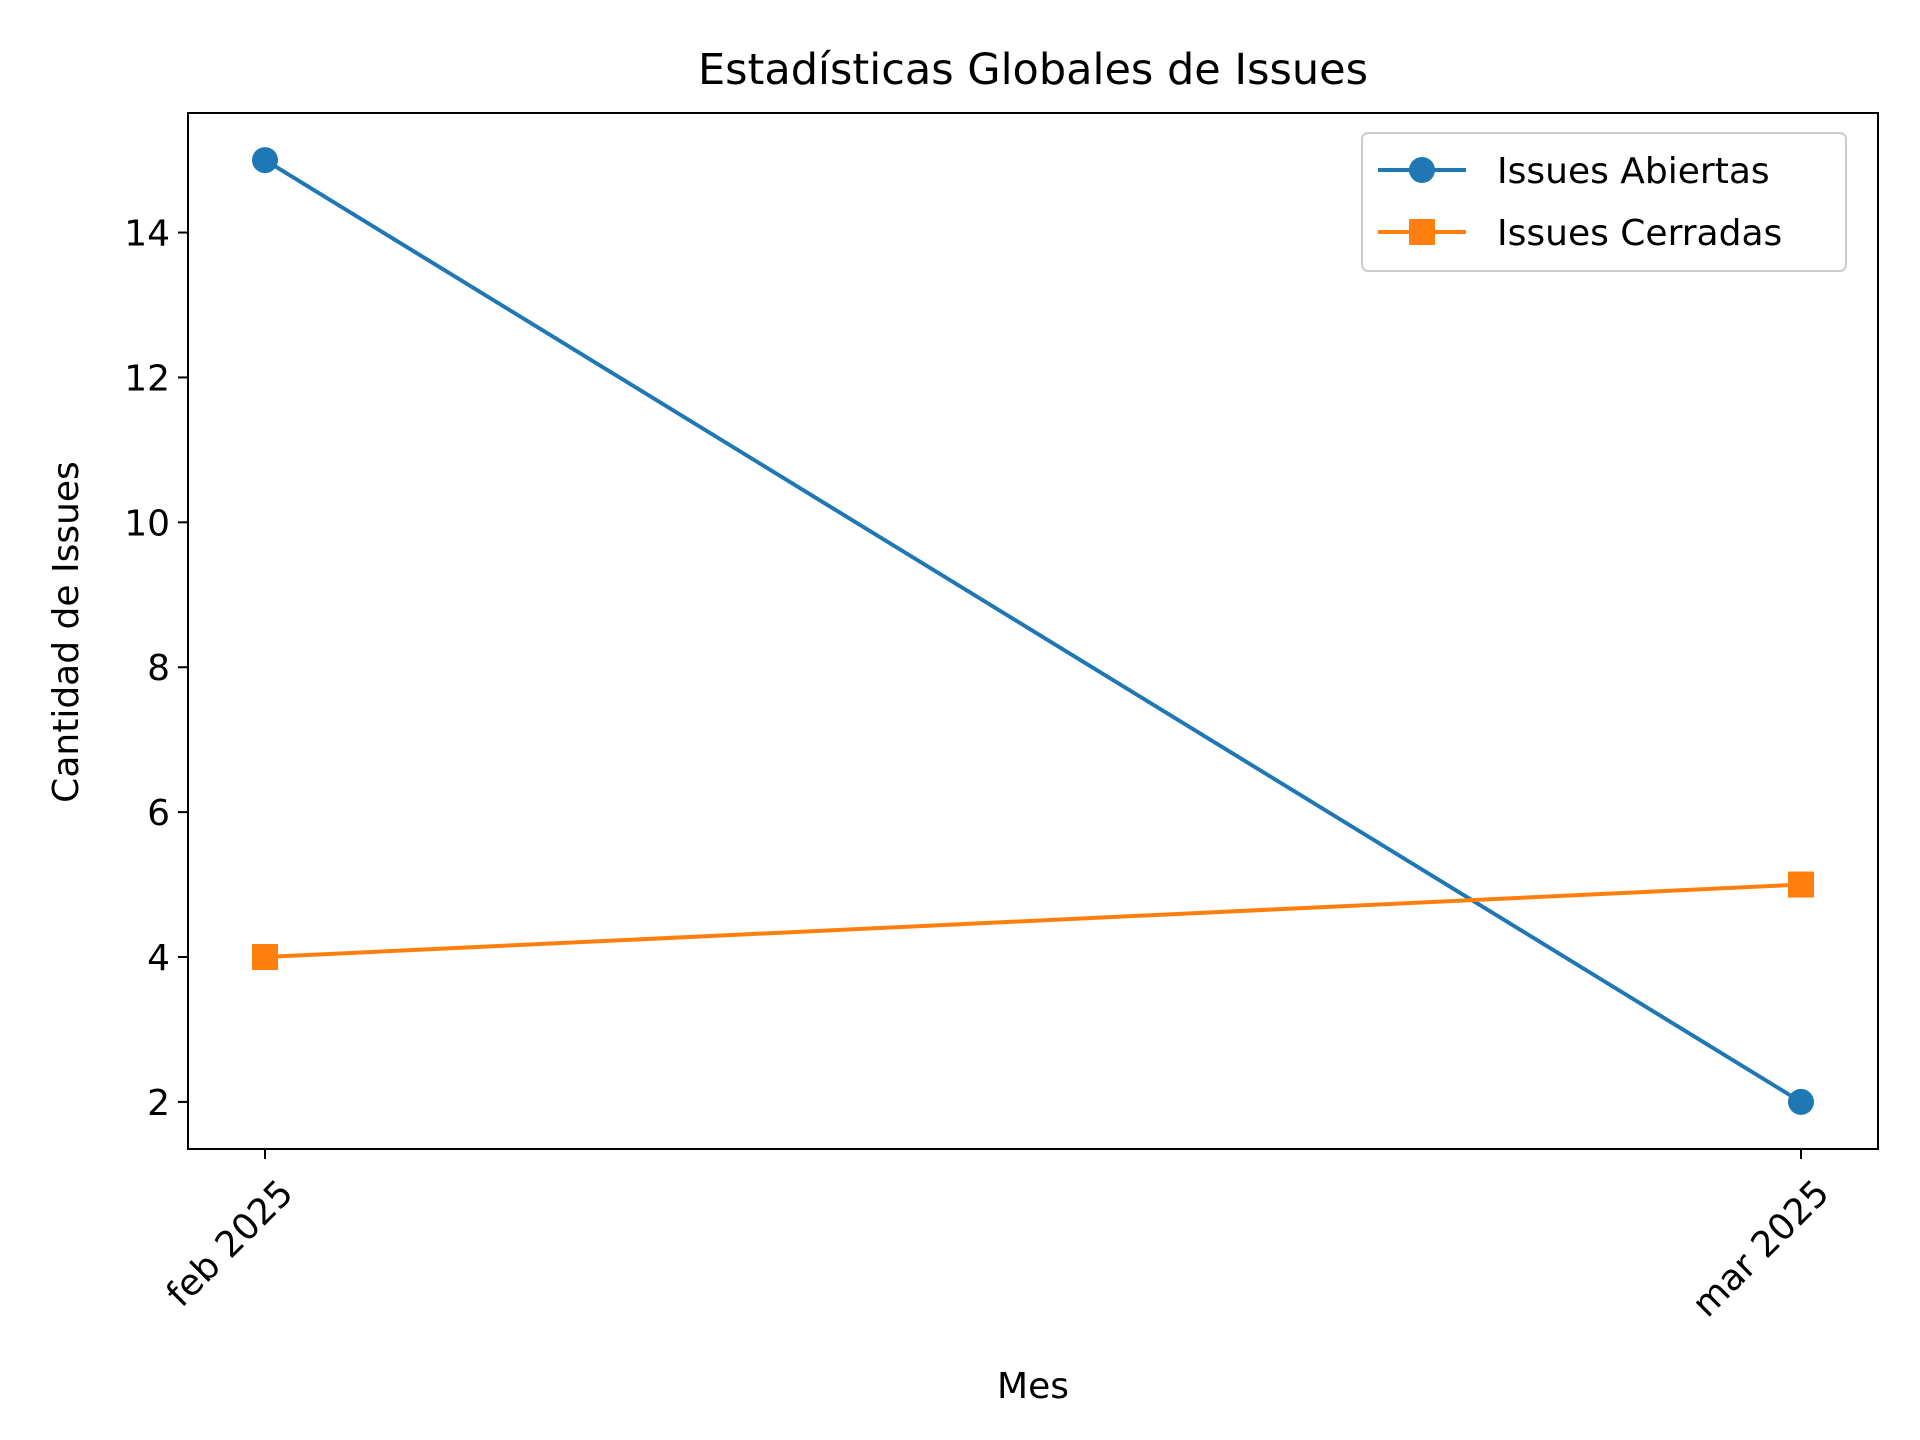 This screenshot has width=1920, height=1440. What do you see at coordinates (1639, 233) in the screenshot?
I see `legend-label: Issues Cerradas` at bounding box center [1639, 233].